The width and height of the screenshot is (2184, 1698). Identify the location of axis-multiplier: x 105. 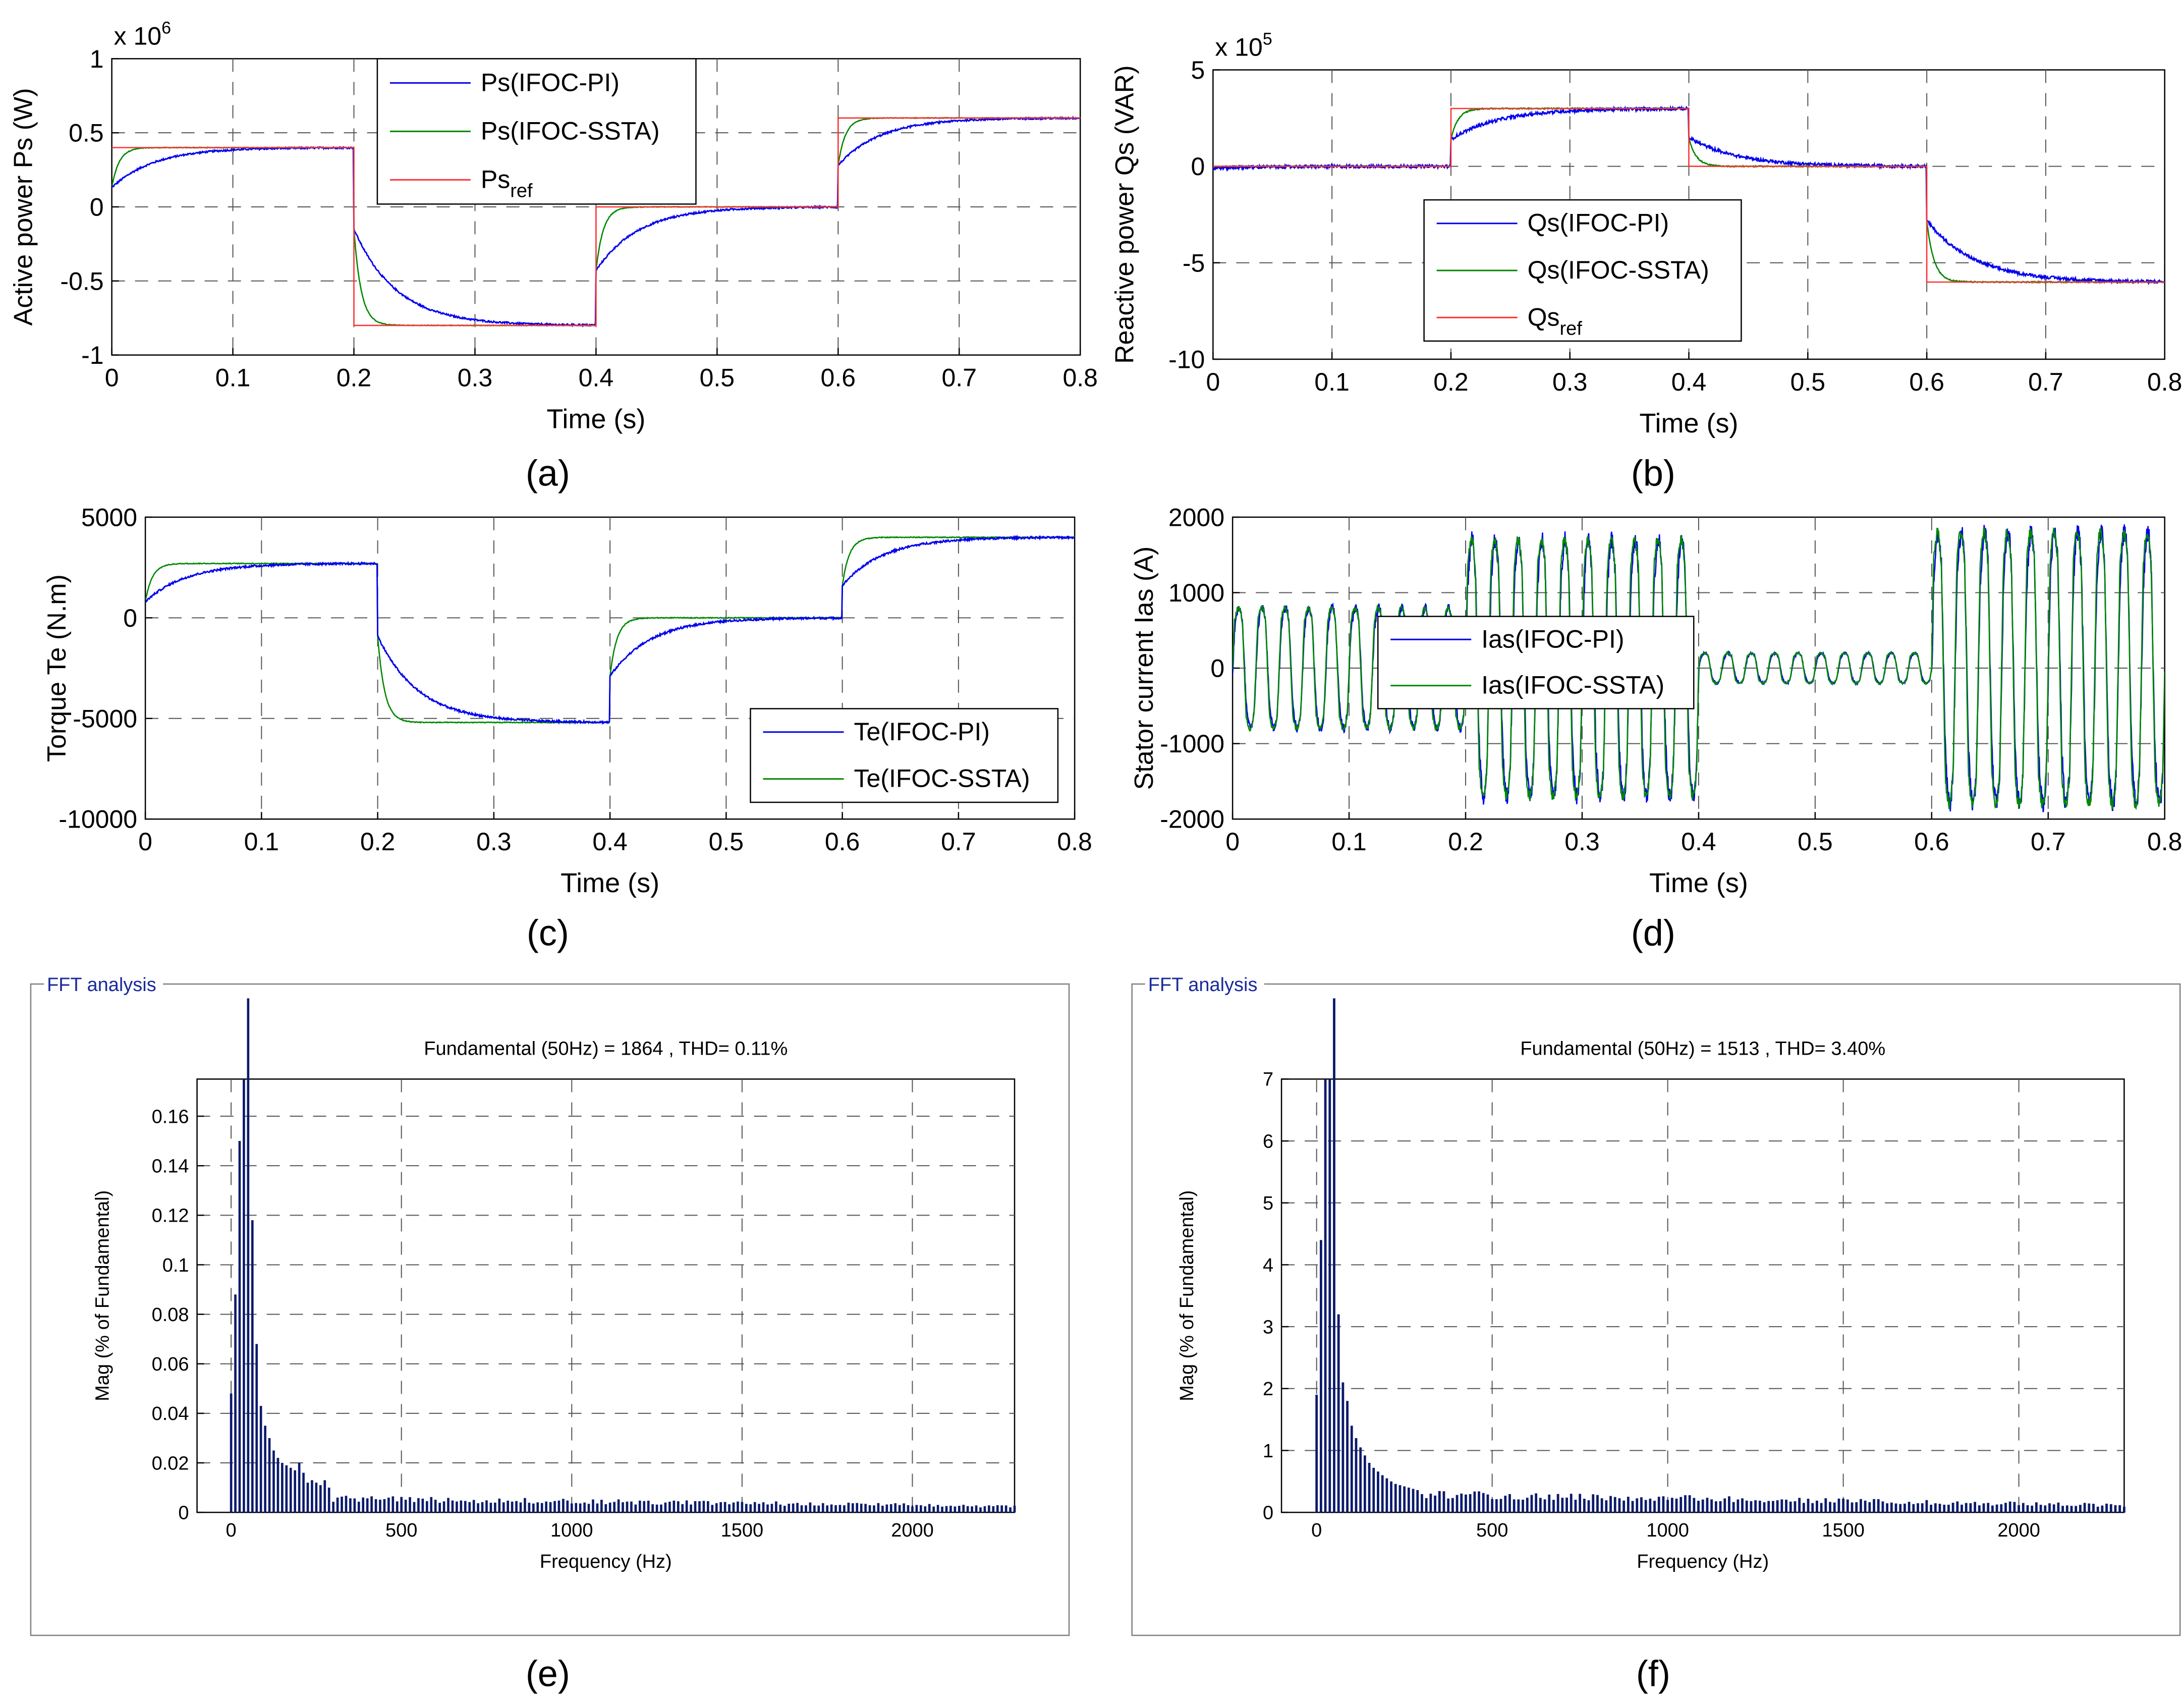
(1243, 46).